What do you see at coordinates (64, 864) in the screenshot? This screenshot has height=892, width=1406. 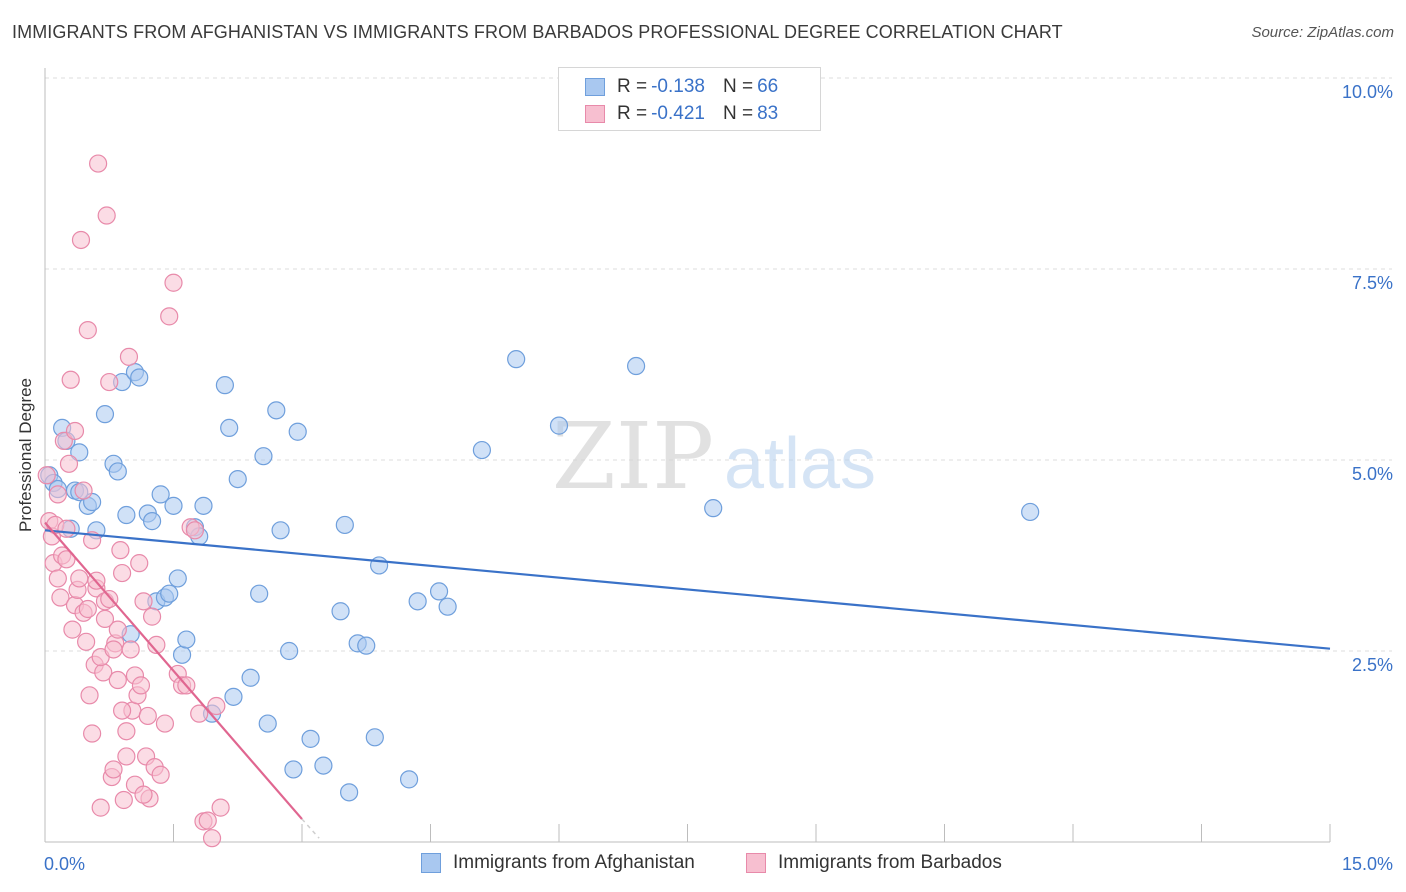 I see `x-tick-label: 0.0%` at bounding box center [64, 864].